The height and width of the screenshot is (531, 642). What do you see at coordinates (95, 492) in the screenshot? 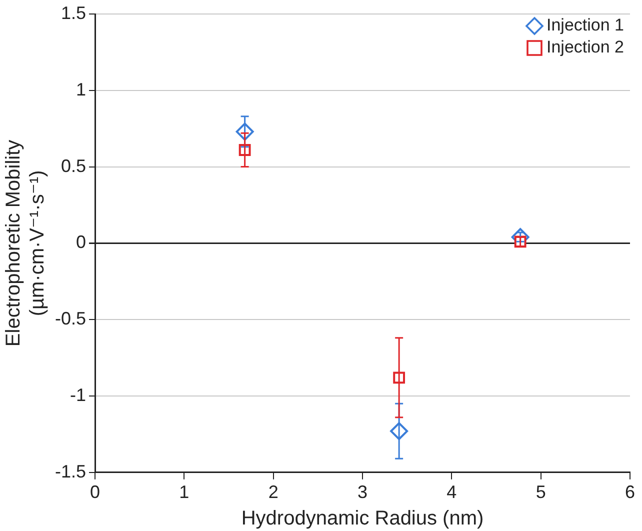
I see `x-tick-label: 0` at bounding box center [95, 492].